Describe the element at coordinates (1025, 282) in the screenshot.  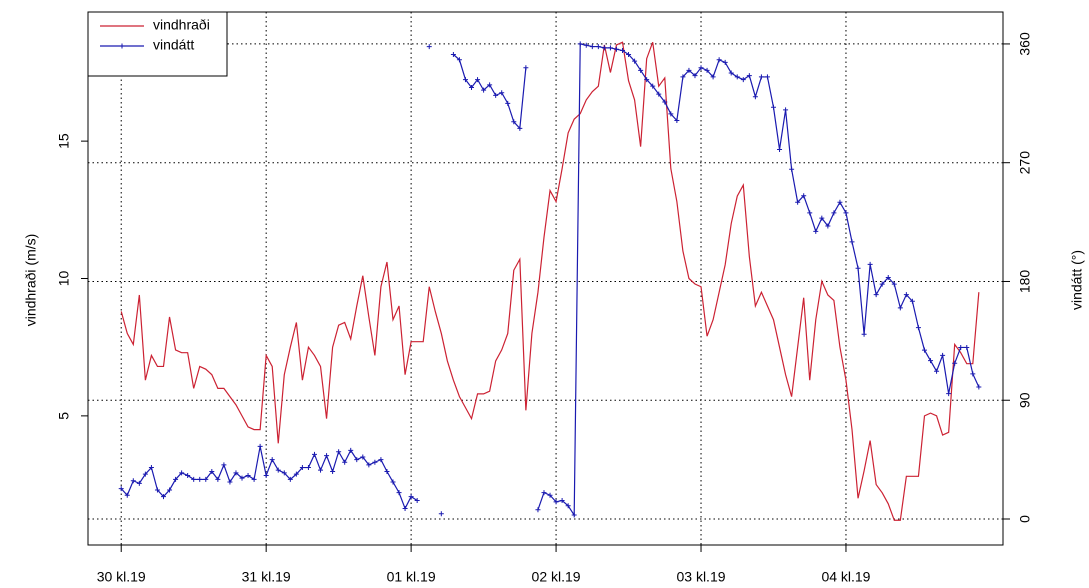
I see `y2-tick-label: 180` at that location.